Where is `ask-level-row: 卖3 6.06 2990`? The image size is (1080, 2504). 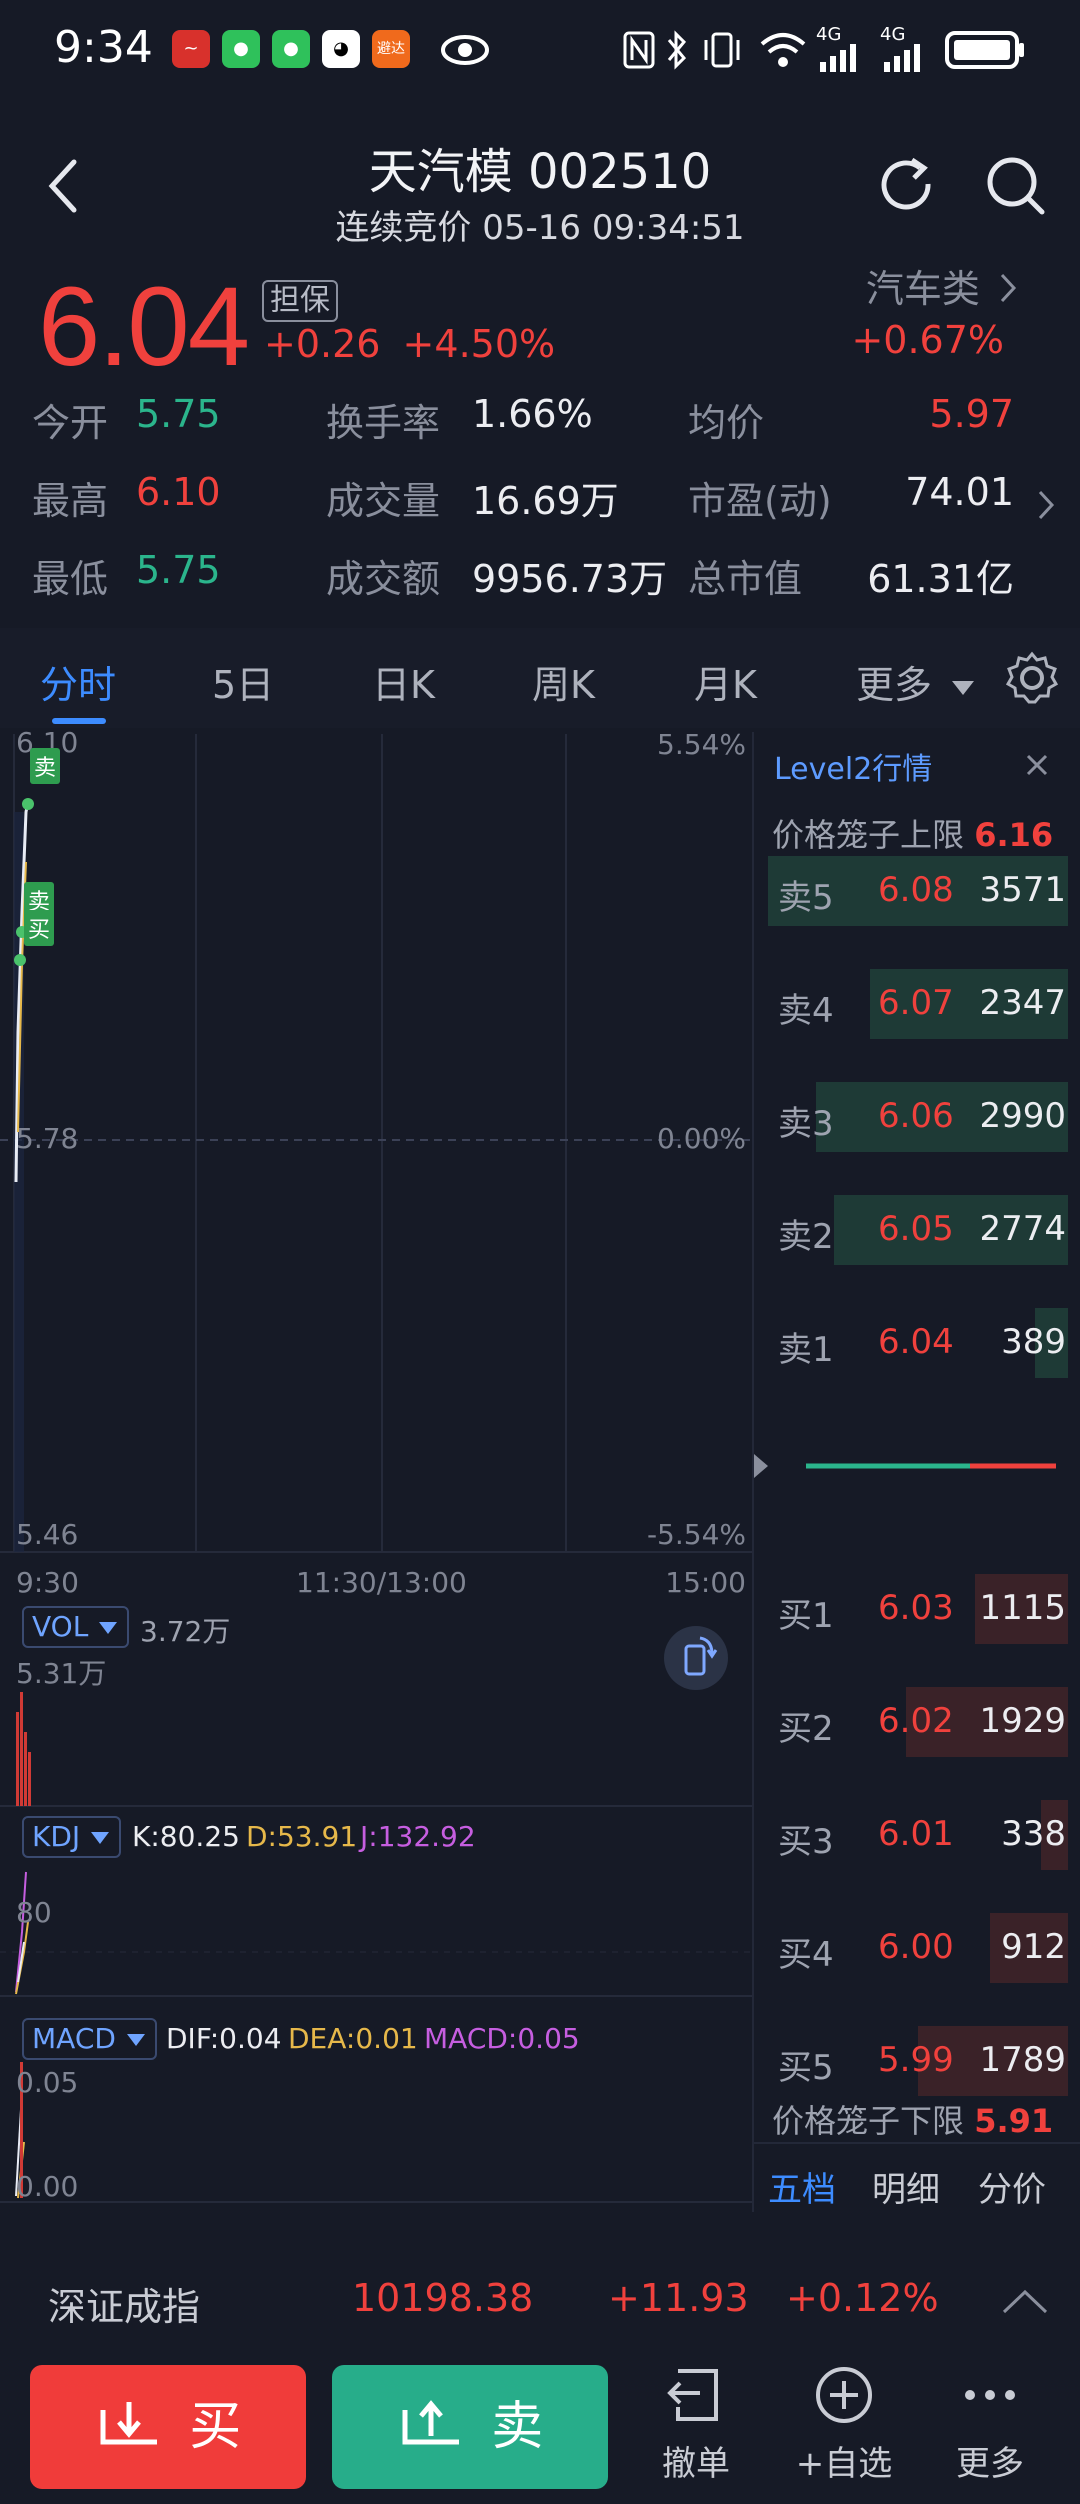 ask-level-row: 卖3 6.06 2990 is located at coordinates (918, 1117).